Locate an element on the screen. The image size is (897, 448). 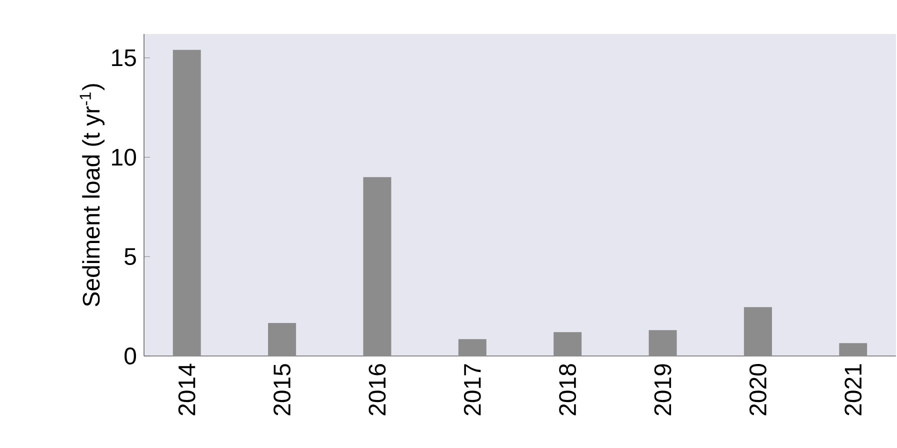
x-tick-label: 2015 is located at coordinates (282, 390).